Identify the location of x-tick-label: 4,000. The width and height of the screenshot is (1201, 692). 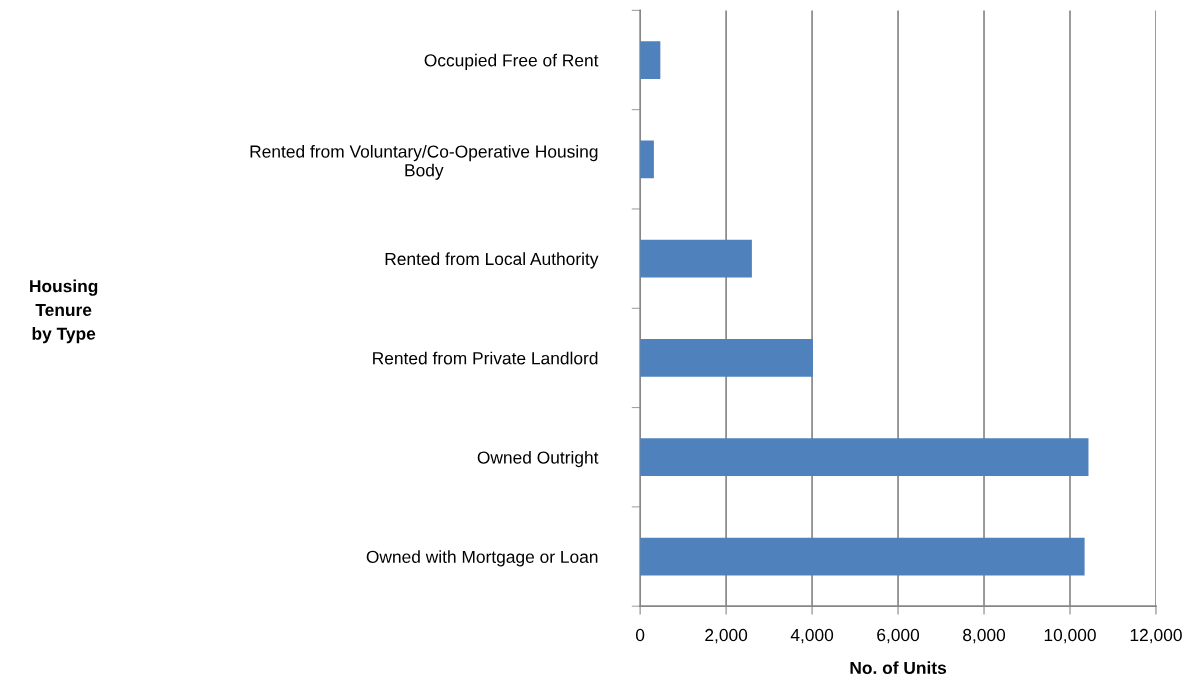
(812, 636).